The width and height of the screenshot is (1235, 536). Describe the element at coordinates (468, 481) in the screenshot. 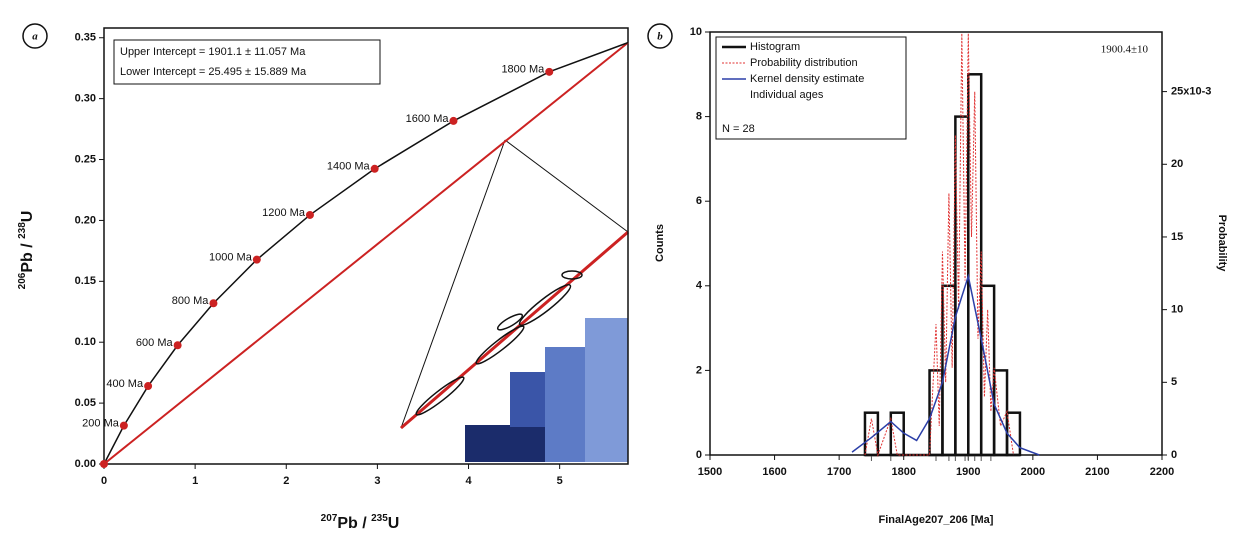

I see `x-tick-label: 4` at that location.